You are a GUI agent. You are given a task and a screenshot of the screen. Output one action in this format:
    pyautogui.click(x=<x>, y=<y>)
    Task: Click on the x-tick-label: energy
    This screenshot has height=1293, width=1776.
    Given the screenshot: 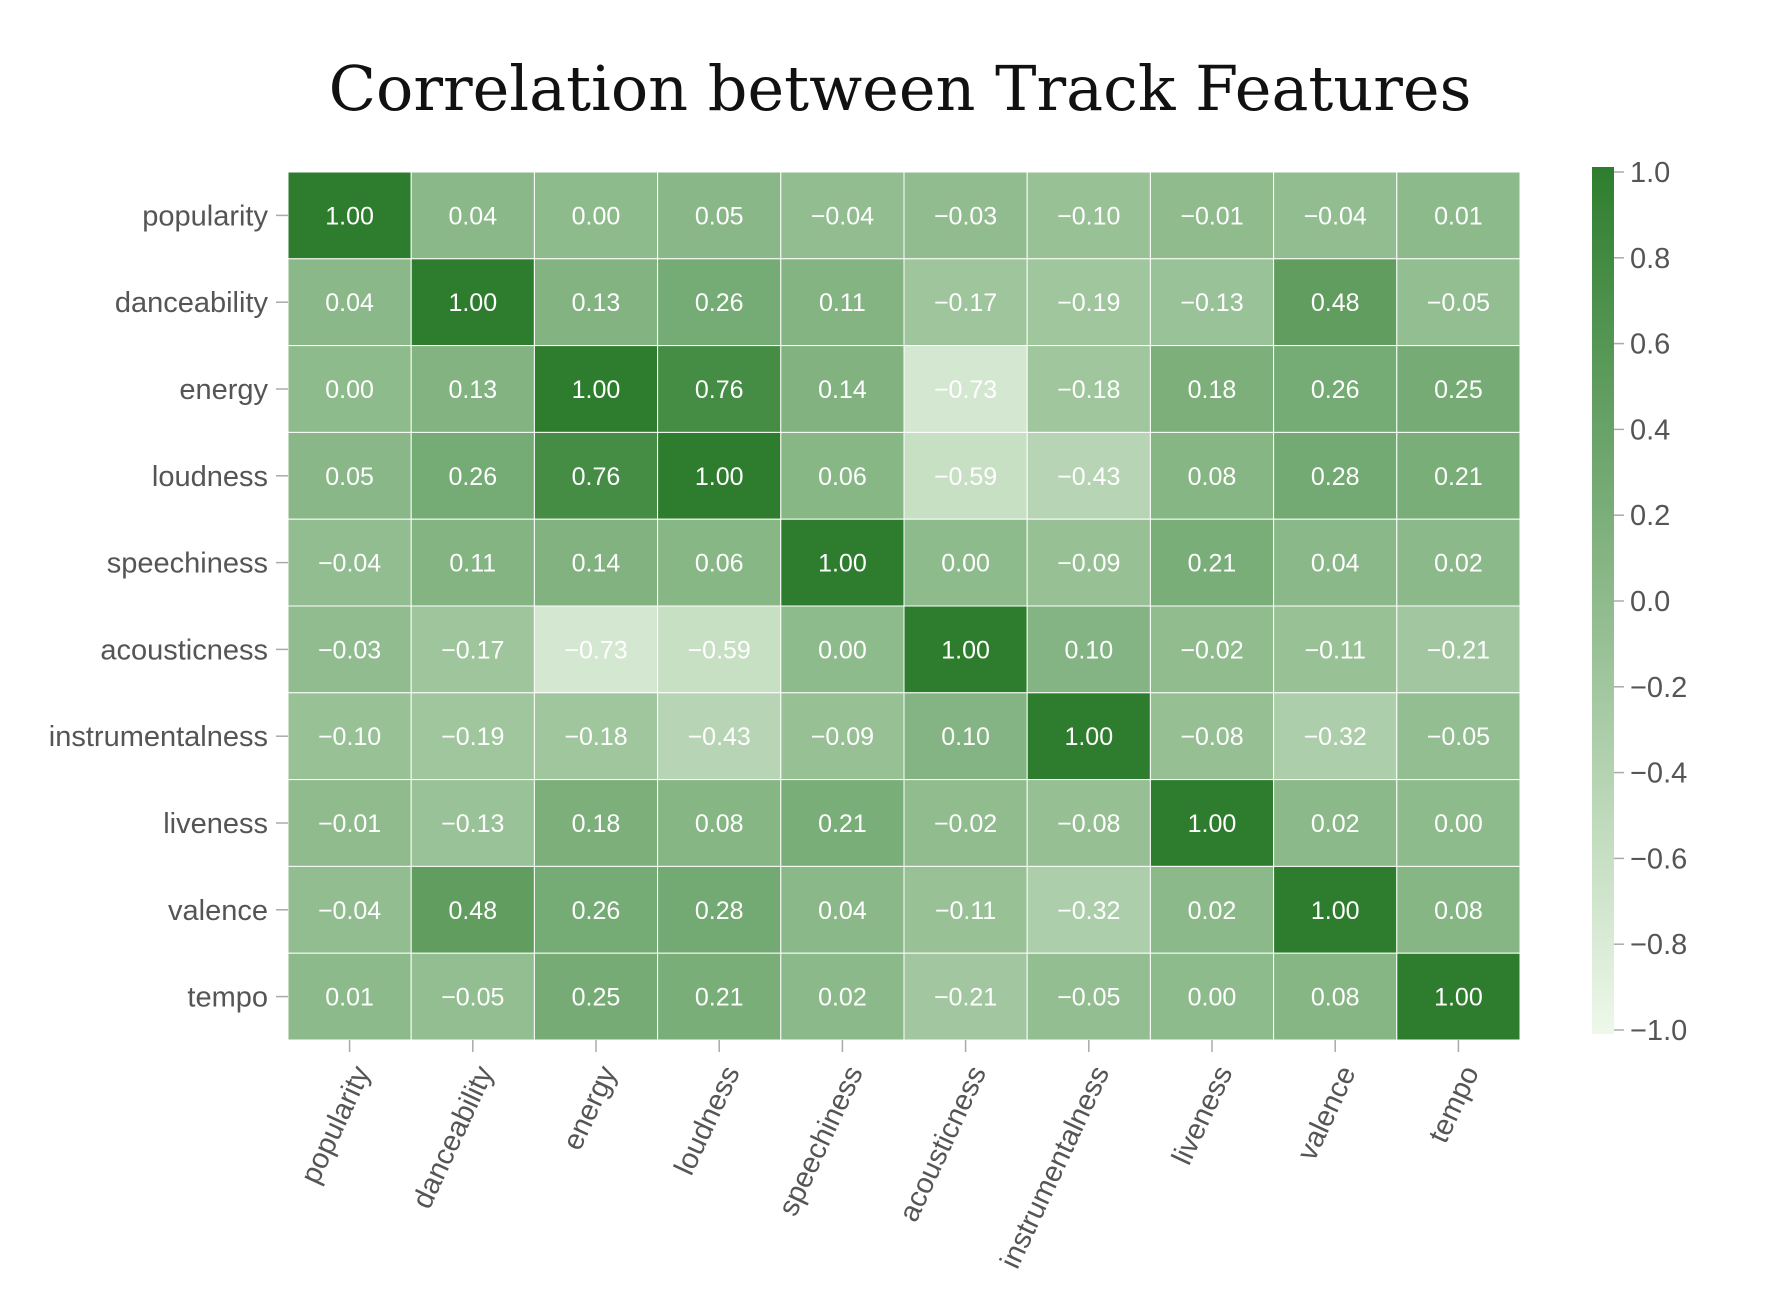 What is the action you would take?
    pyautogui.click(x=590, y=1108)
    